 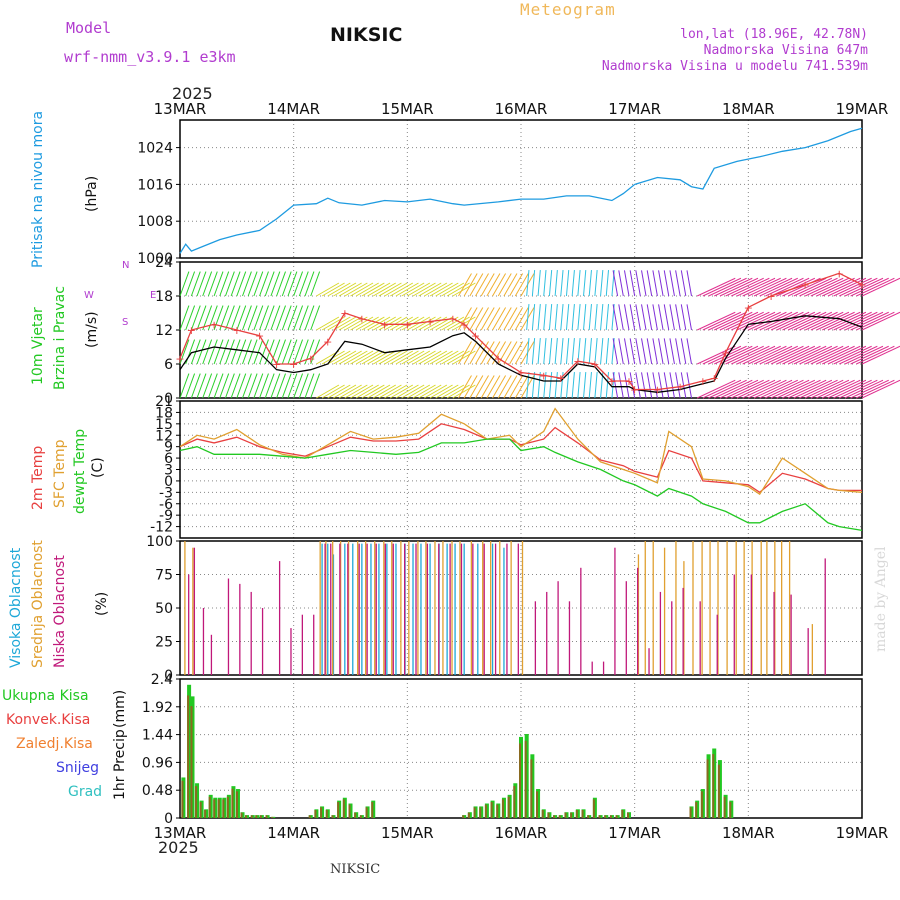 I want to click on series-line, so click(x=521, y=354).